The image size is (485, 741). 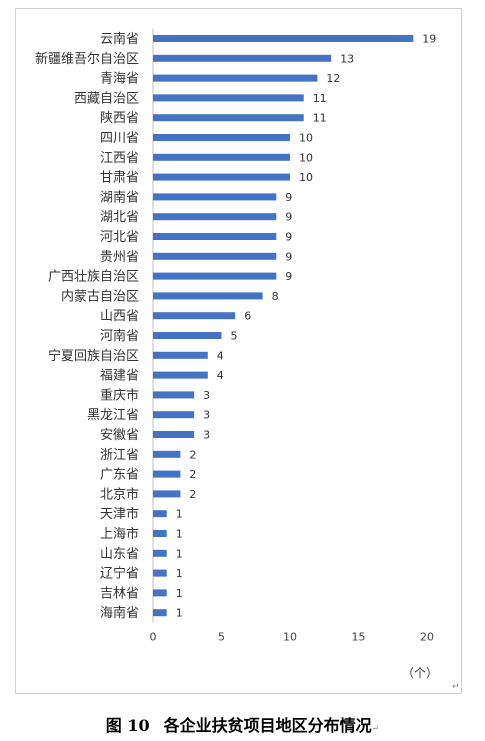 I want to click on category-label: 吉林省, so click(x=119, y=593).